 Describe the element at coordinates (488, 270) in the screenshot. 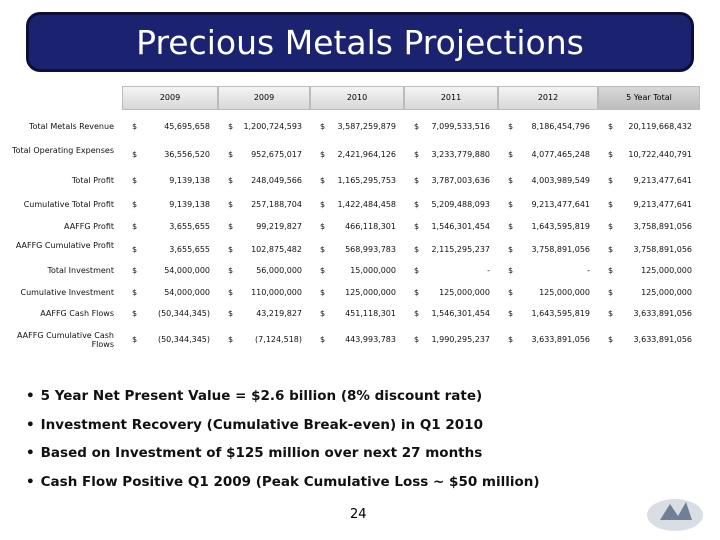

I see `cell-value: -` at that location.